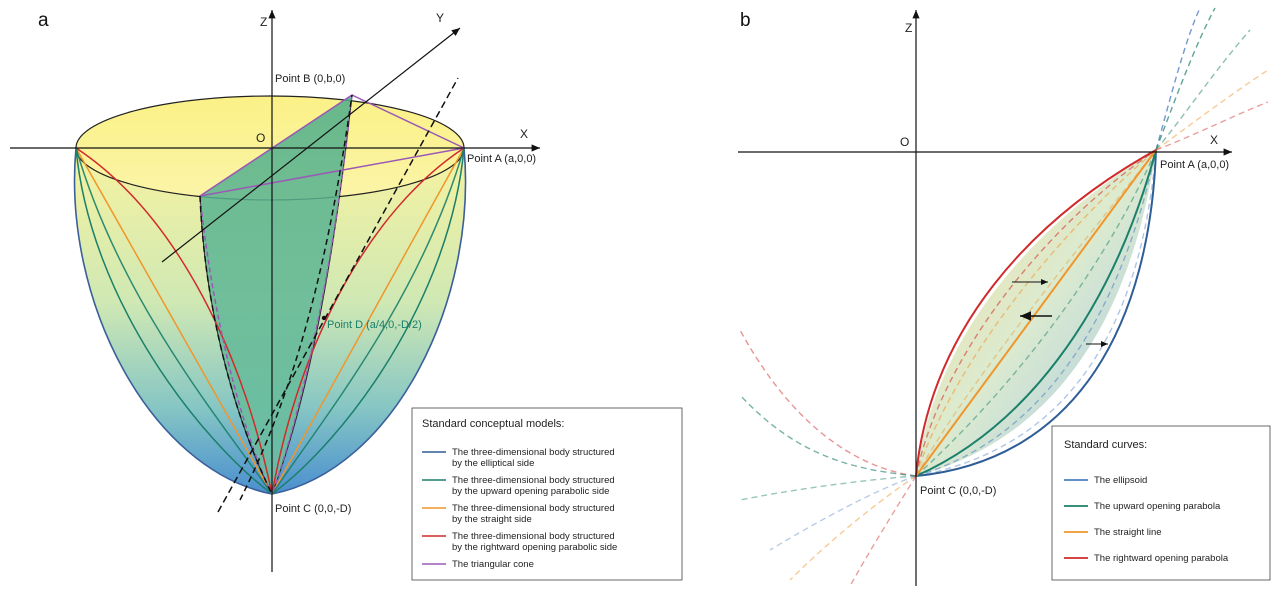 Image resolution: width=1274 pixels, height=590 pixels. What do you see at coordinates (1120, 480) in the screenshot?
I see `svg-text: The ellipsoid` at bounding box center [1120, 480].